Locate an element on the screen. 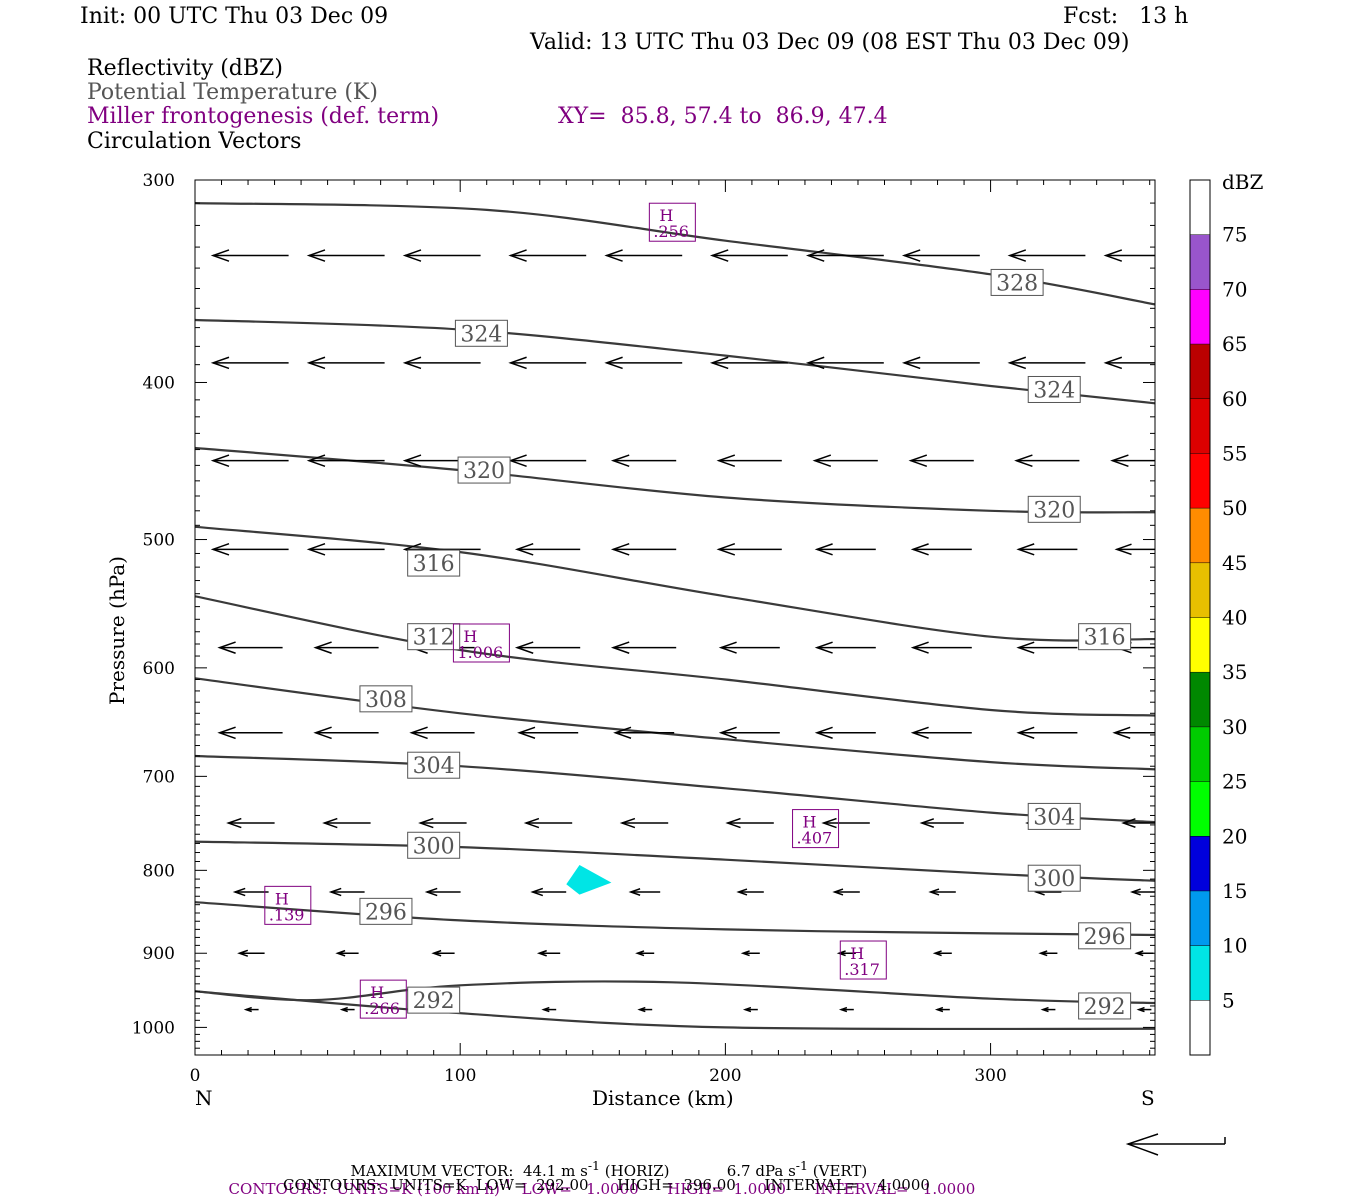 The image size is (1350, 1200). theta-label-text: 312 is located at coordinates (434, 638).